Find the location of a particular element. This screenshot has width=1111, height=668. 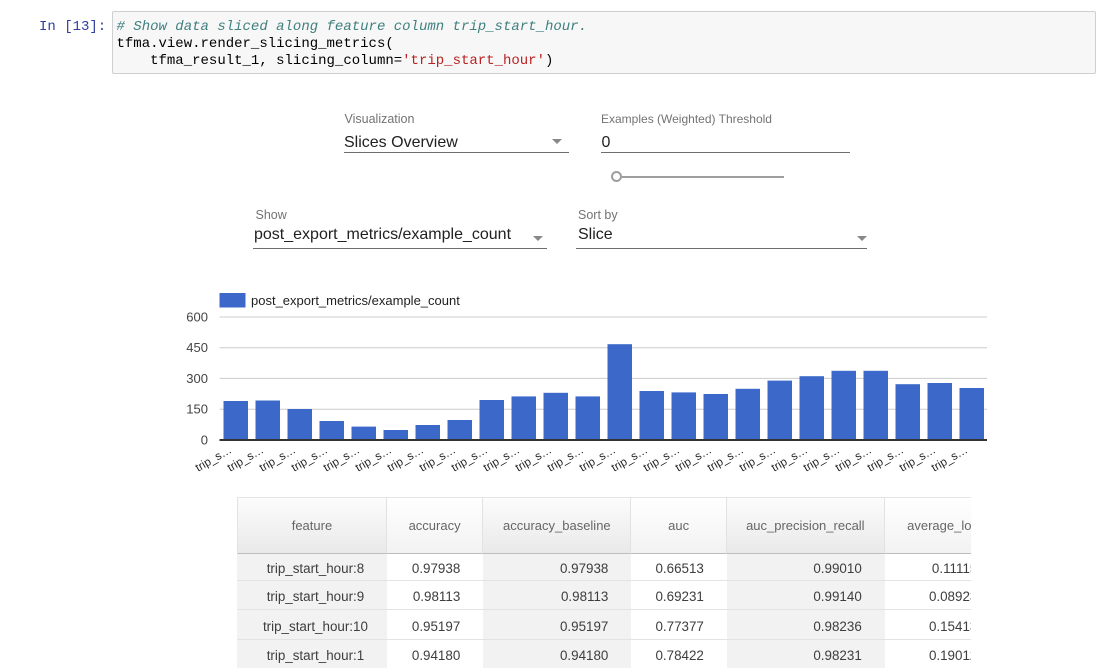

svg-text: 450 is located at coordinates (197, 347).